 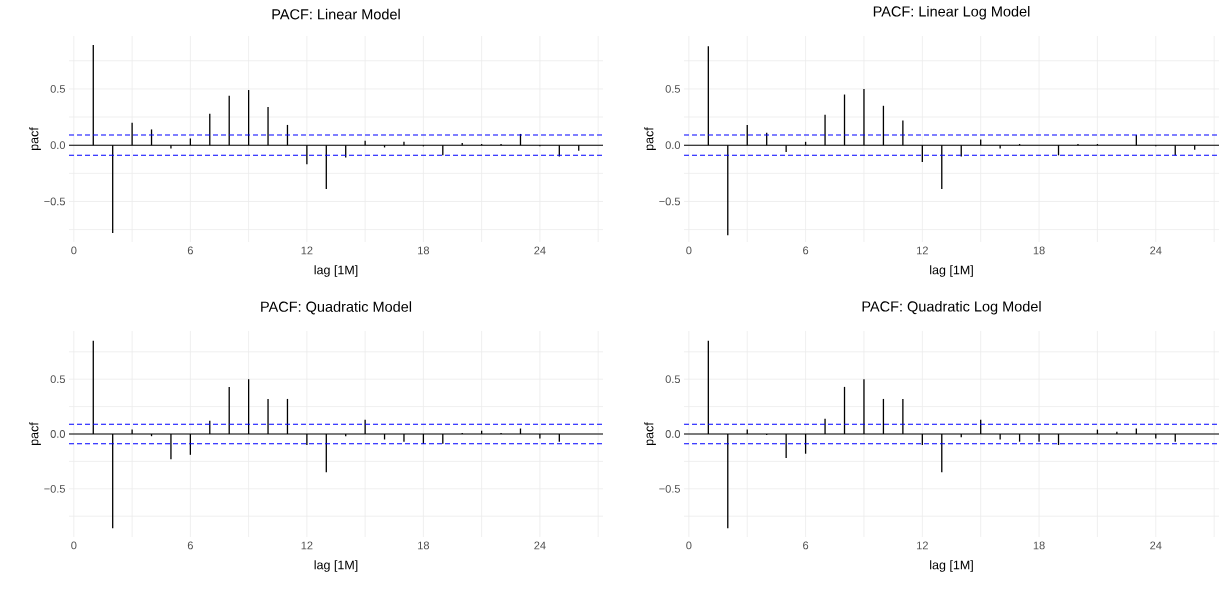 What do you see at coordinates (336, 14) in the screenshot?
I see `chart-title: PACF: Linear Model` at bounding box center [336, 14].